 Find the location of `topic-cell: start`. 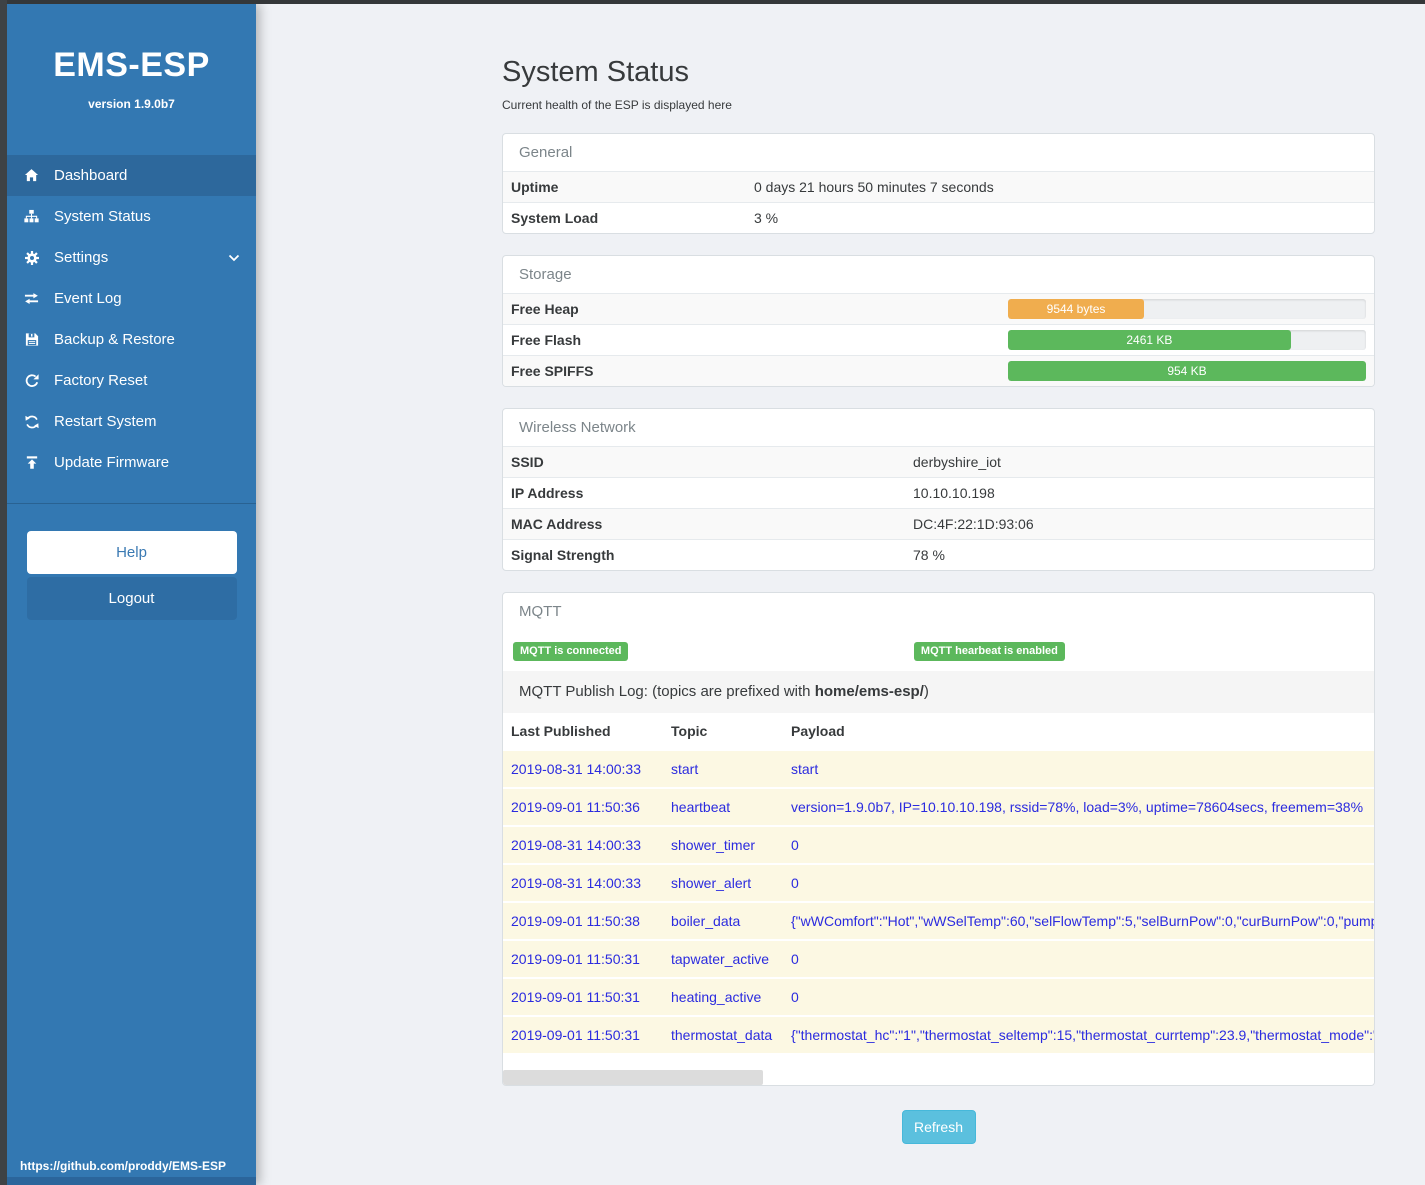

topic-cell: start is located at coordinates (723, 768).